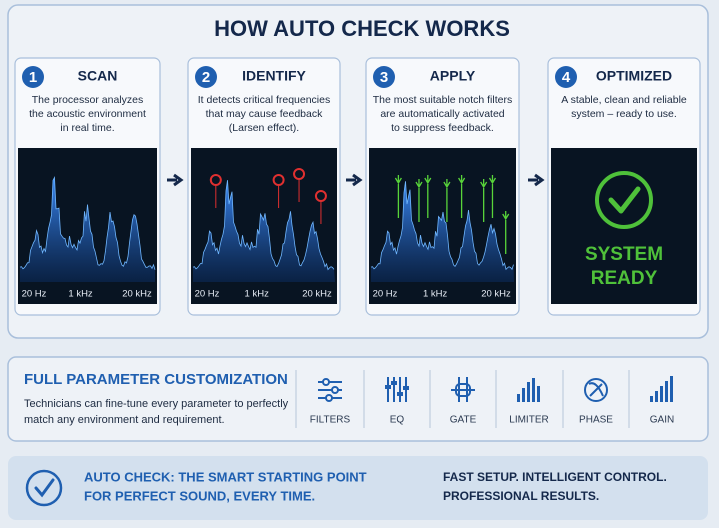 The image size is (719, 528). I want to click on step-number: 2, so click(206, 77).